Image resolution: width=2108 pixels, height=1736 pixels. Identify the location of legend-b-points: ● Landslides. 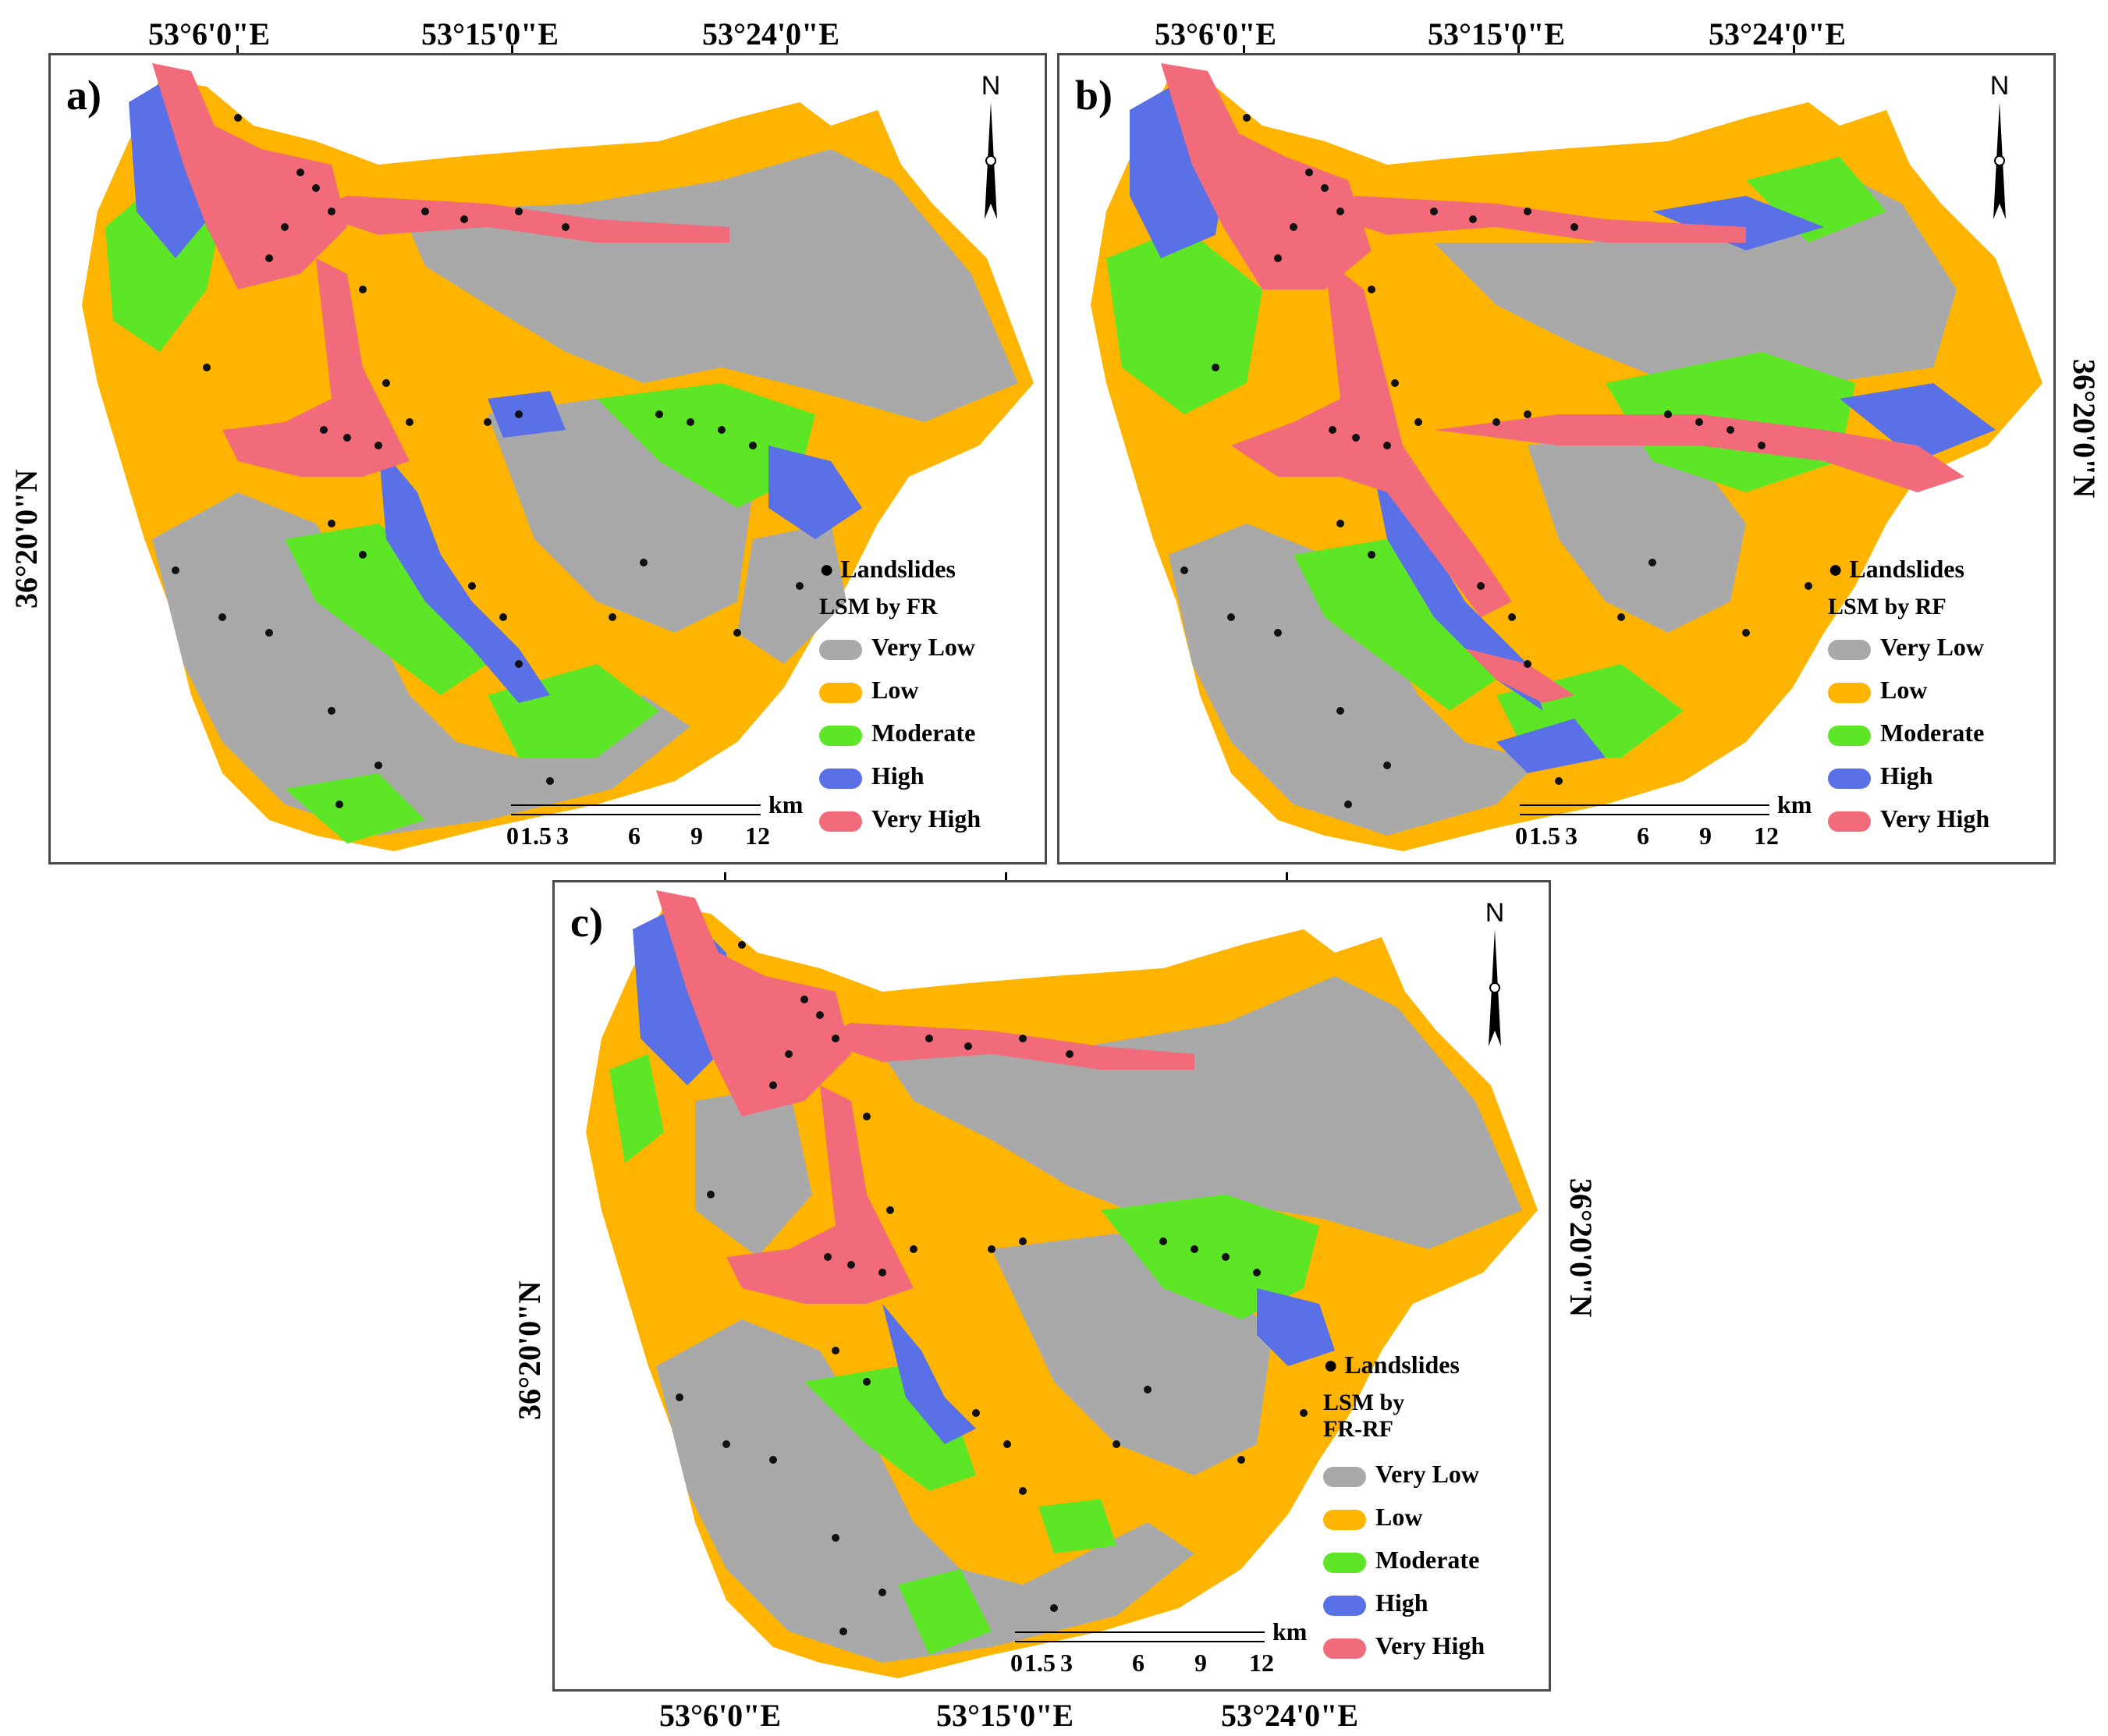
(1896, 569).